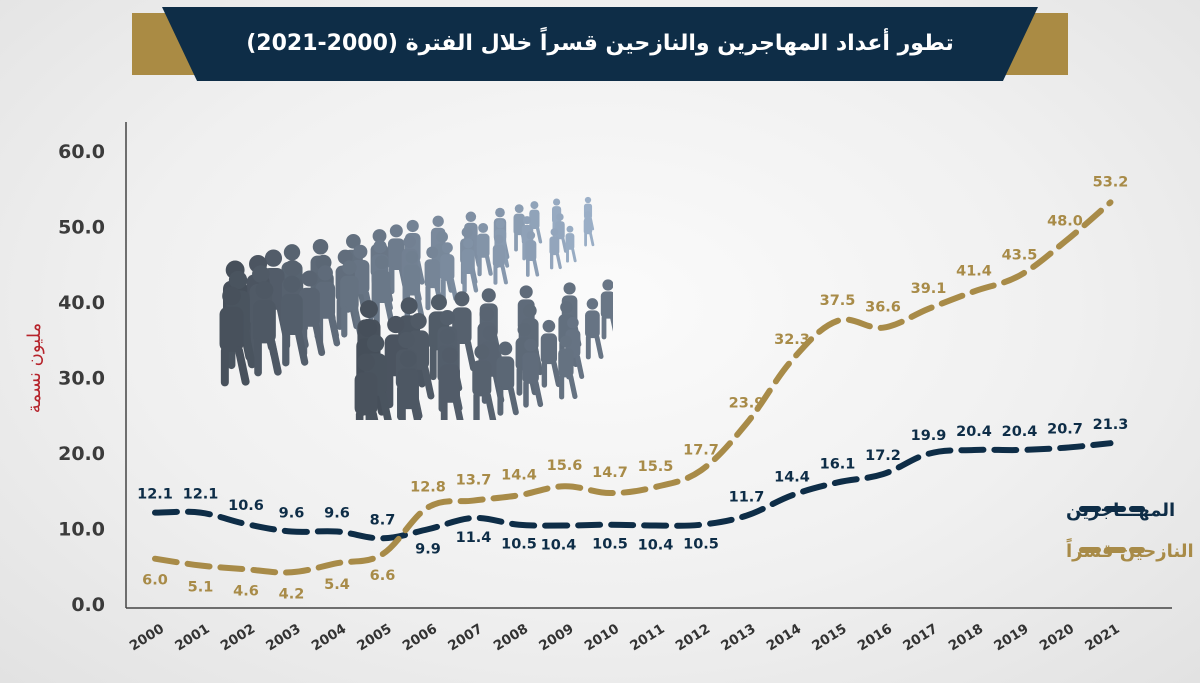 The width and height of the screenshot is (1200, 683). Describe the element at coordinates (929, 436) in the screenshot. I see `data-label-migrants: 19.9` at that location.